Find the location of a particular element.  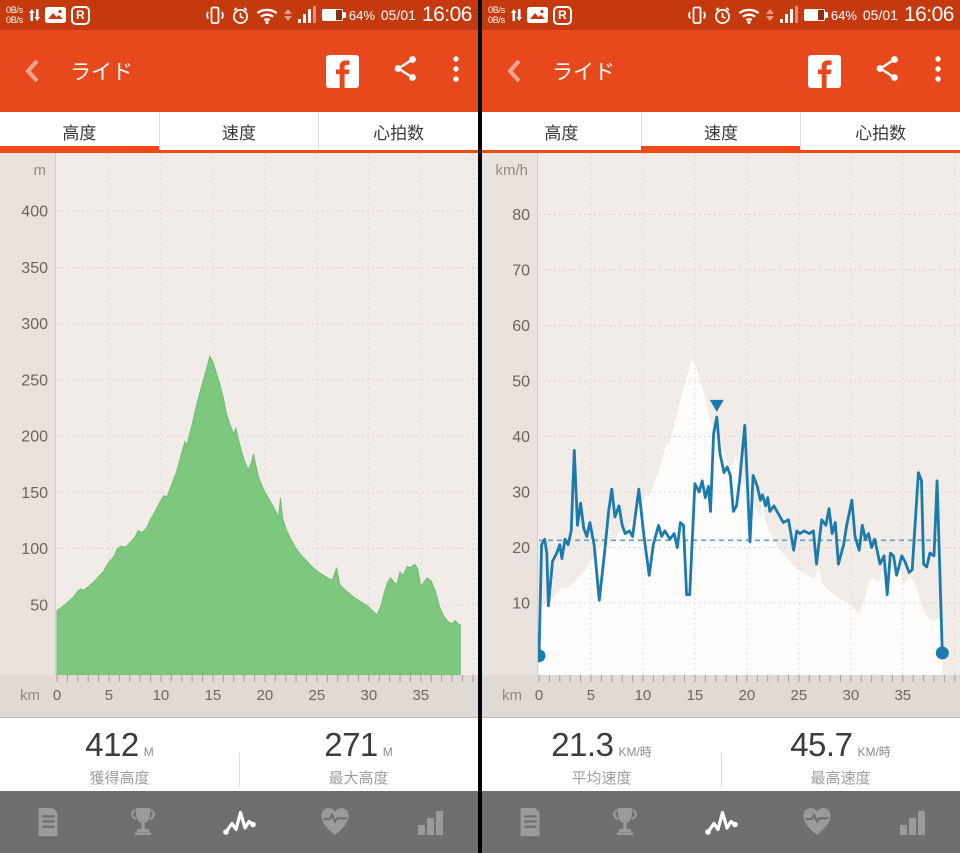

stat-value: 45.7 is located at coordinates (821, 744).